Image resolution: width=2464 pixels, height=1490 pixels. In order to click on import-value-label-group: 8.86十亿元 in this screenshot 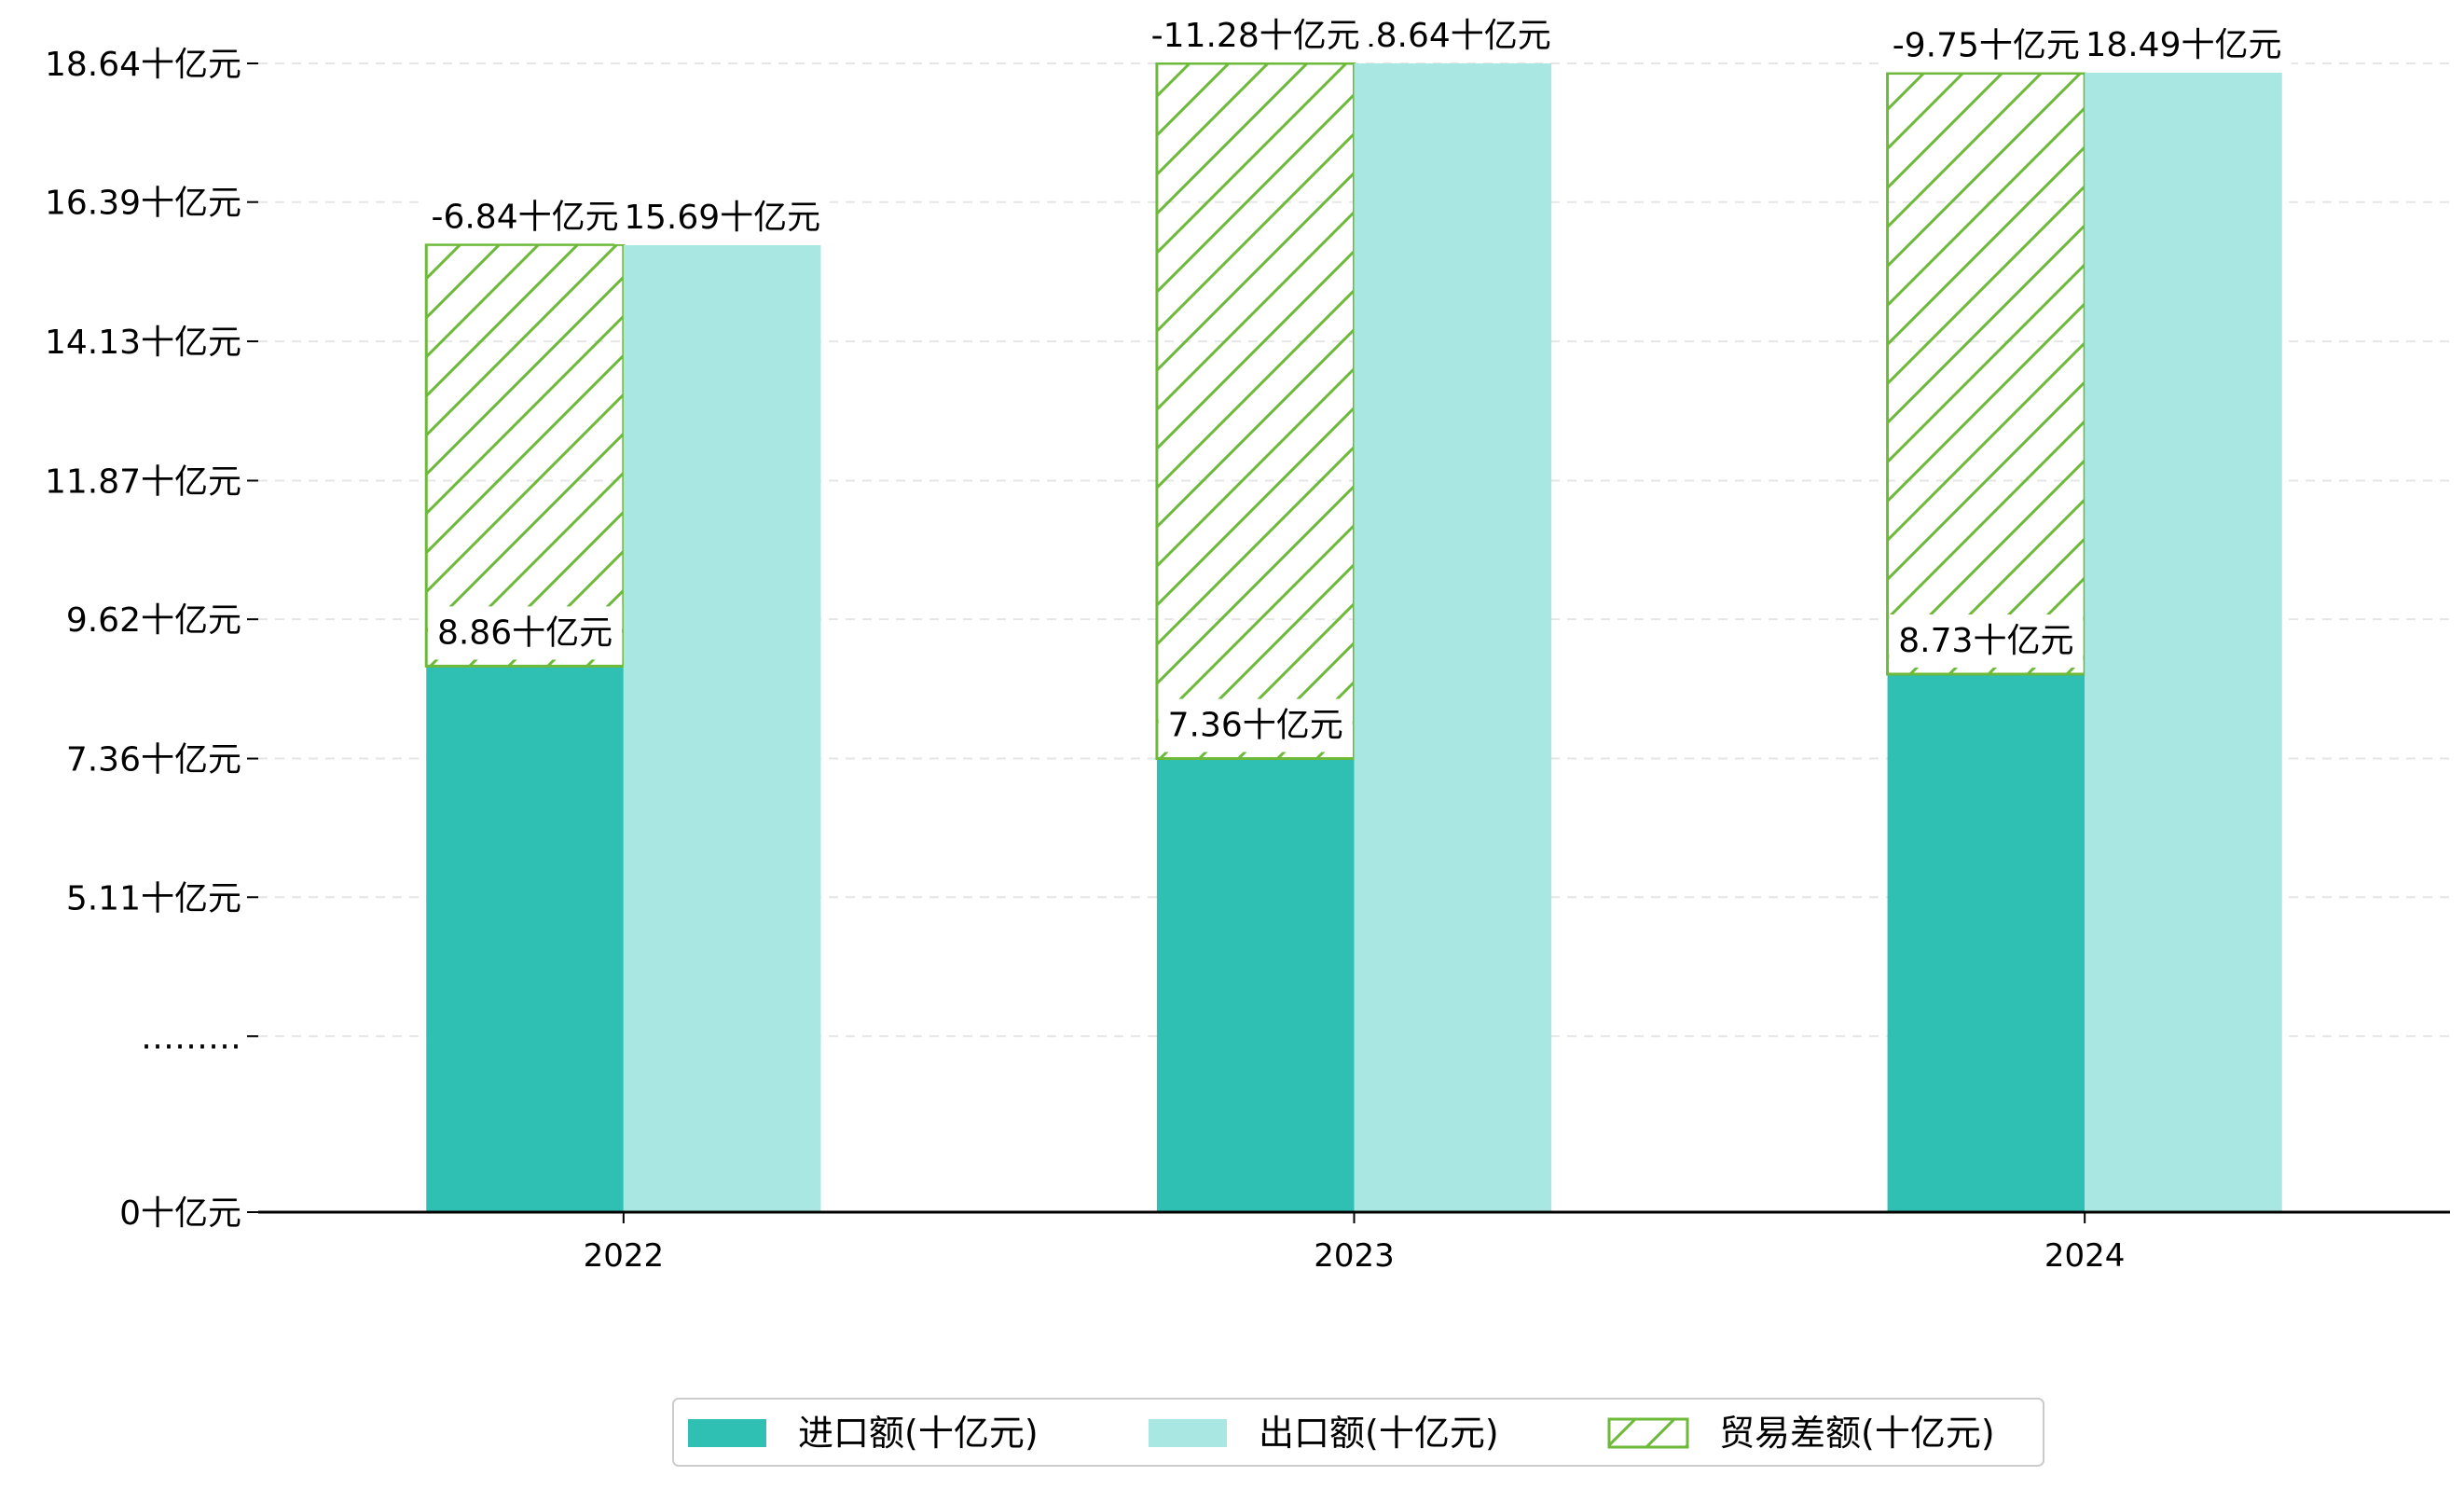, I will do `click(525, 633)`.